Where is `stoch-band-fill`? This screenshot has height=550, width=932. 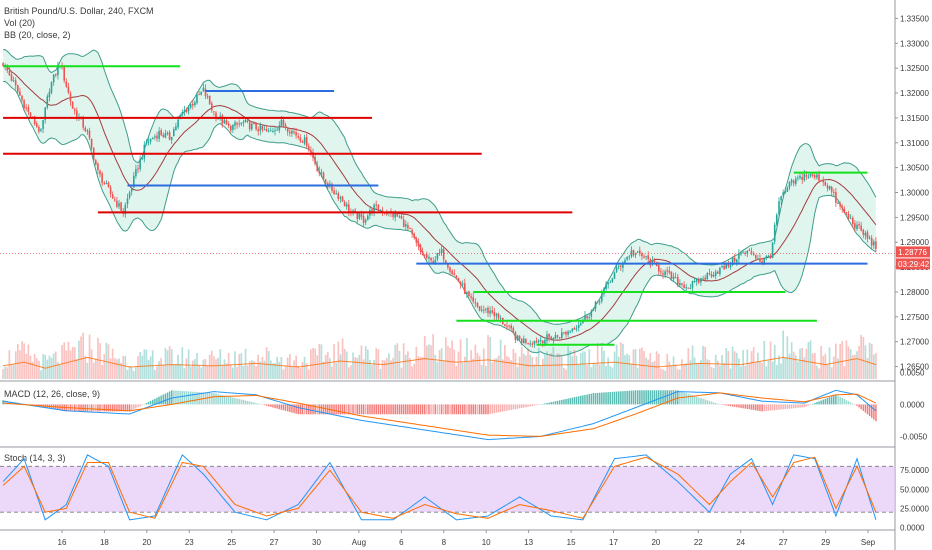
stoch-band-fill is located at coordinates (447, 489).